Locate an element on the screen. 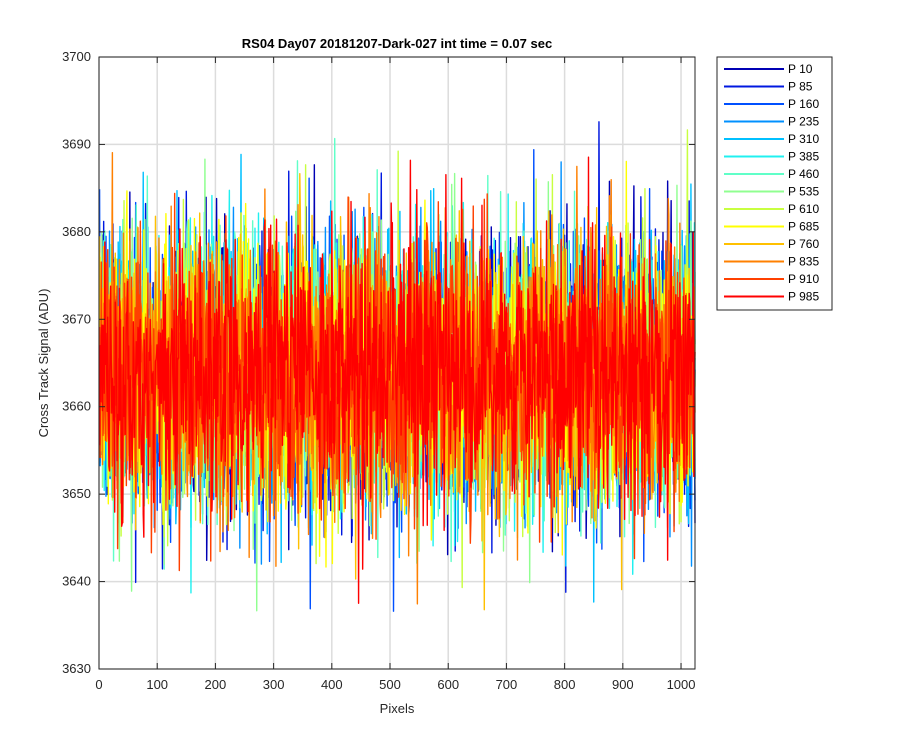 The height and width of the screenshot is (750, 900). x-tick-label: 200 is located at coordinates (216, 684).